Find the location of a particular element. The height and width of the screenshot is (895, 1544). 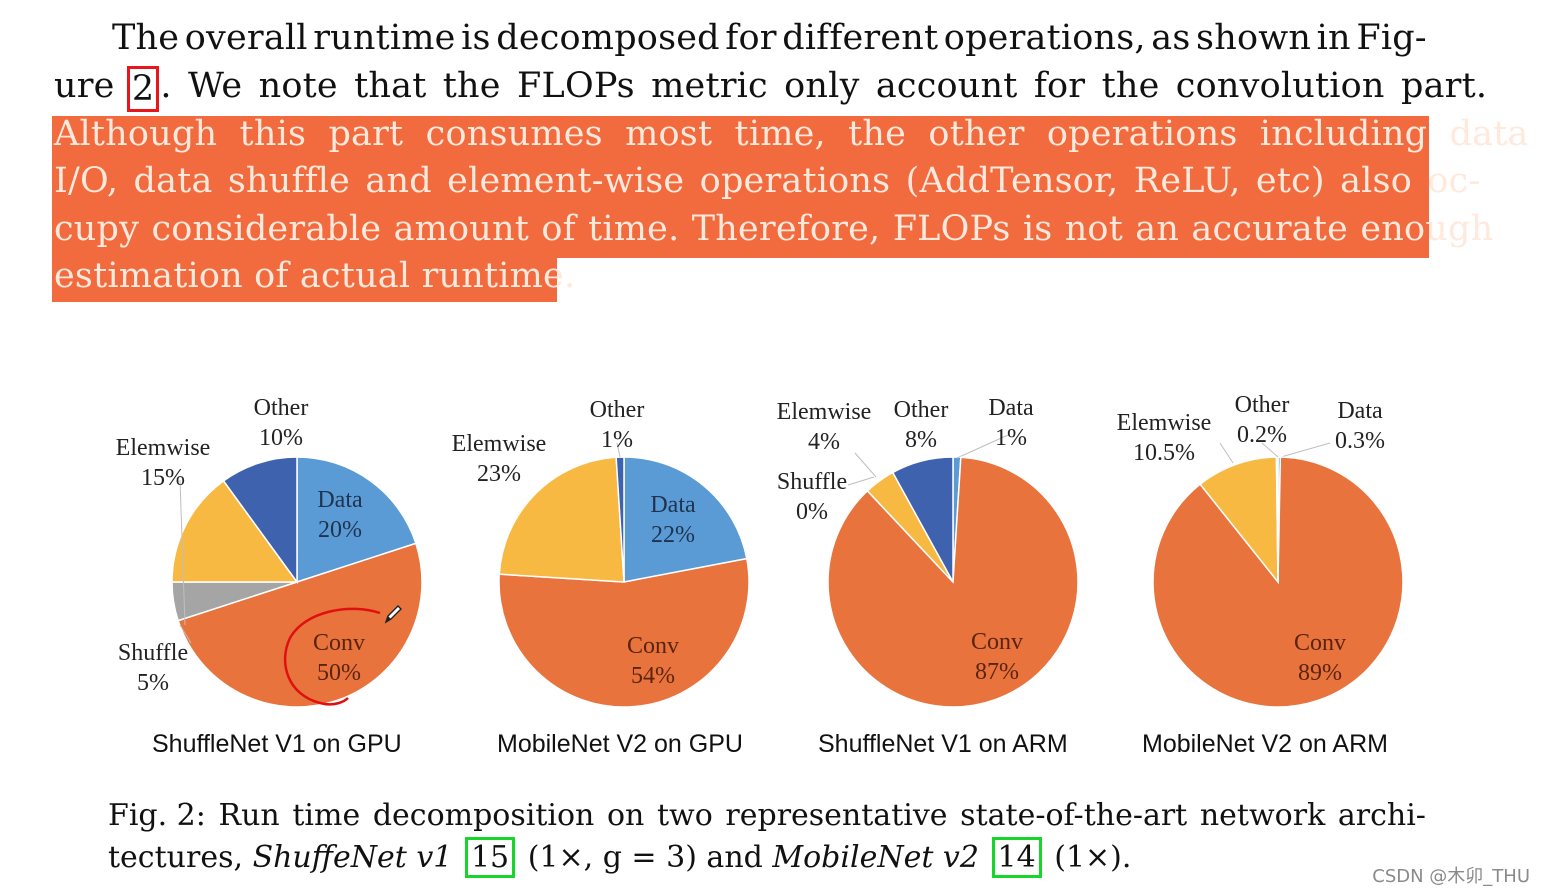

chart-title-mobilenet-arm: MobileNet V2 on ARM is located at coordinates (1265, 744).